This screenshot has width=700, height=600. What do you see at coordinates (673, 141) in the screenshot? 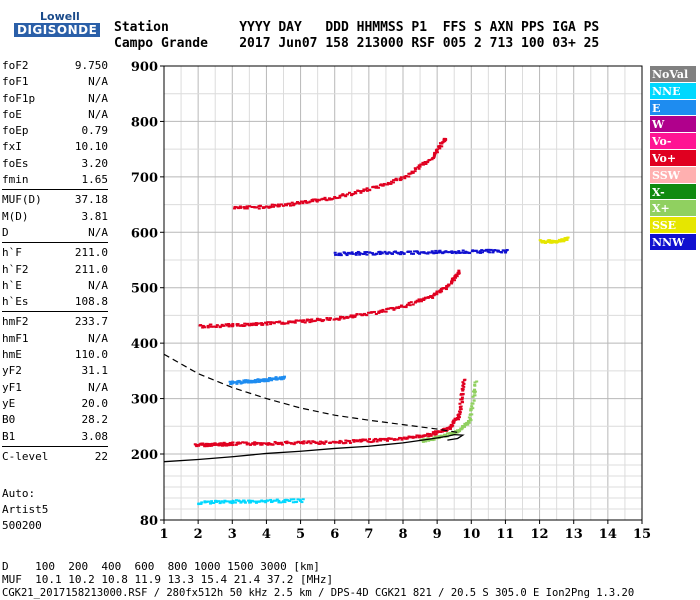
I see `legend-item: Vo-` at bounding box center [673, 141].